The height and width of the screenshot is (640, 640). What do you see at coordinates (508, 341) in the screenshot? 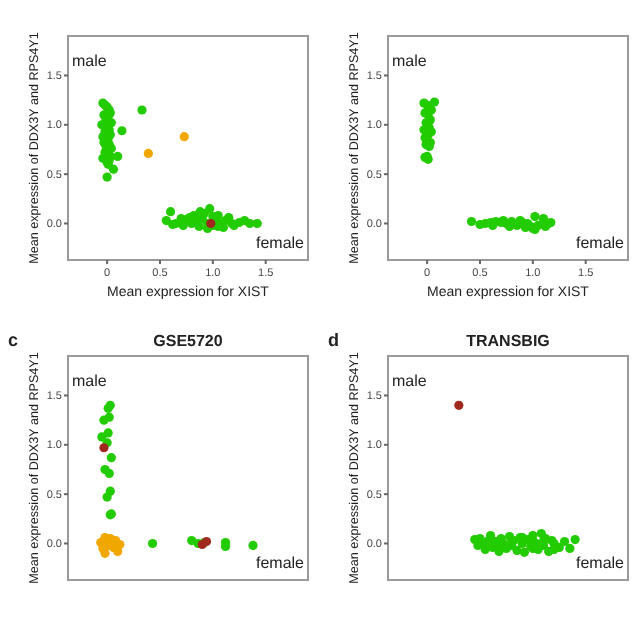
I see `chart-title: TRANSBIG` at bounding box center [508, 341].